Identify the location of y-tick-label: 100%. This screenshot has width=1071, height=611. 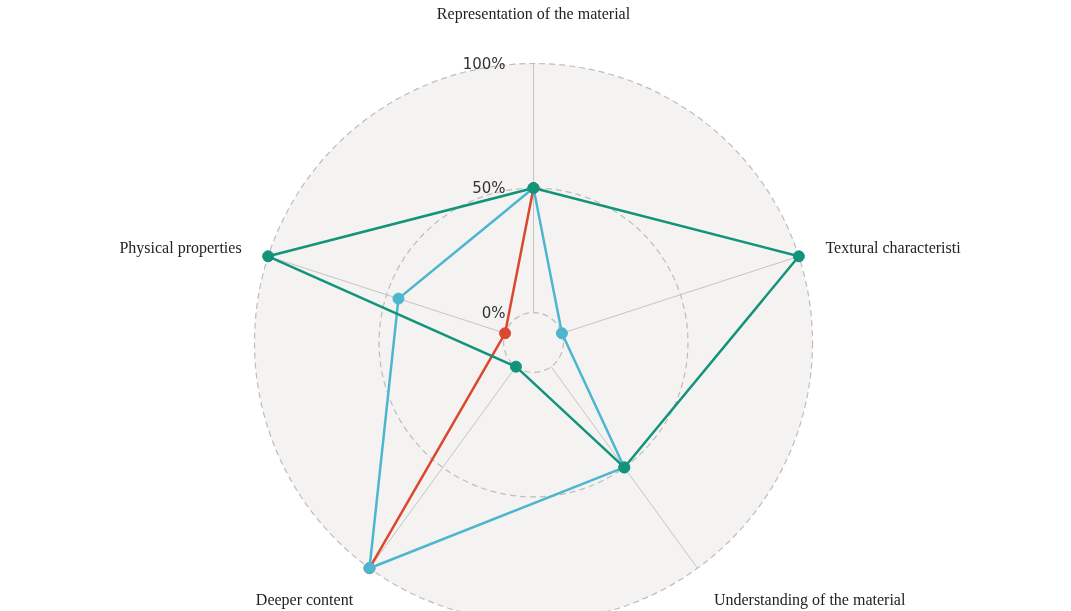
(484, 63).